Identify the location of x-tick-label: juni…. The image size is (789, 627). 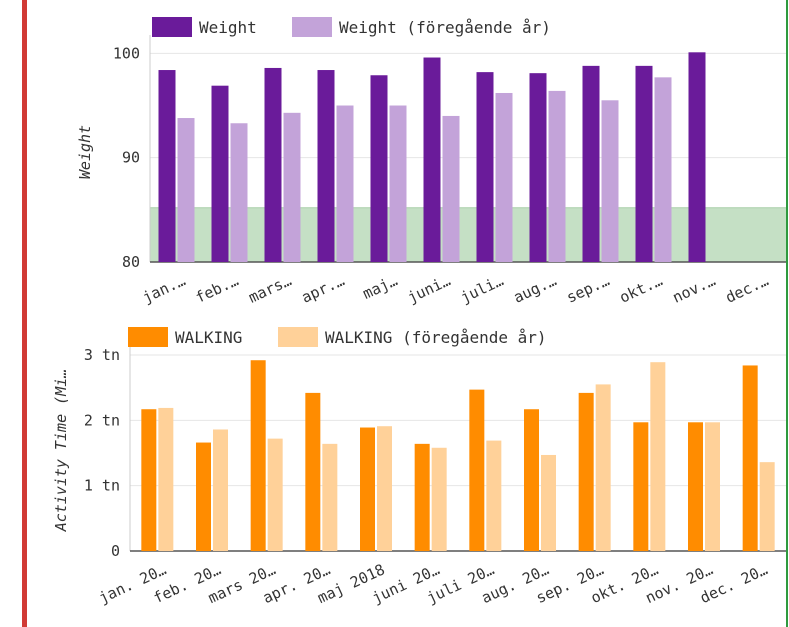
(429, 288).